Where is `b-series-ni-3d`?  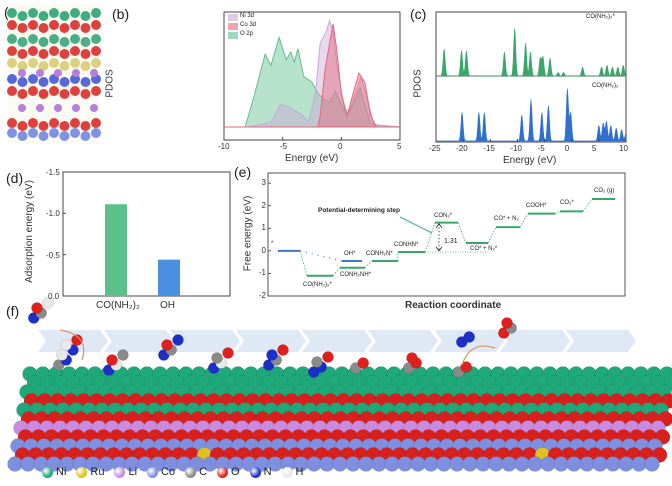 b-series-ni-3d is located at coordinates (312, 73).